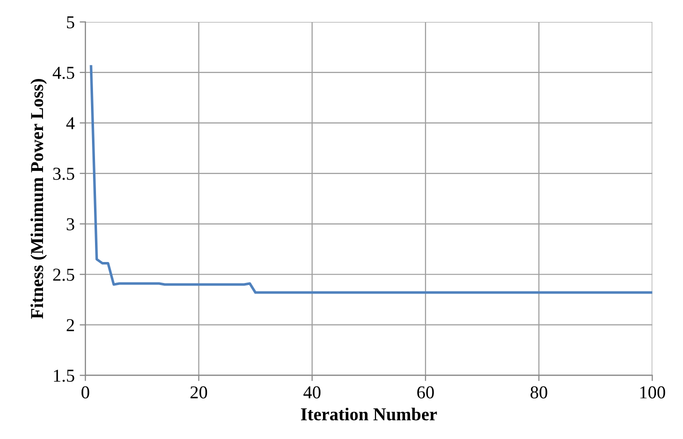 The height and width of the screenshot is (439, 683). What do you see at coordinates (653, 392) in the screenshot?
I see `x-tick-label: 100` at bounding box center [653, 392].